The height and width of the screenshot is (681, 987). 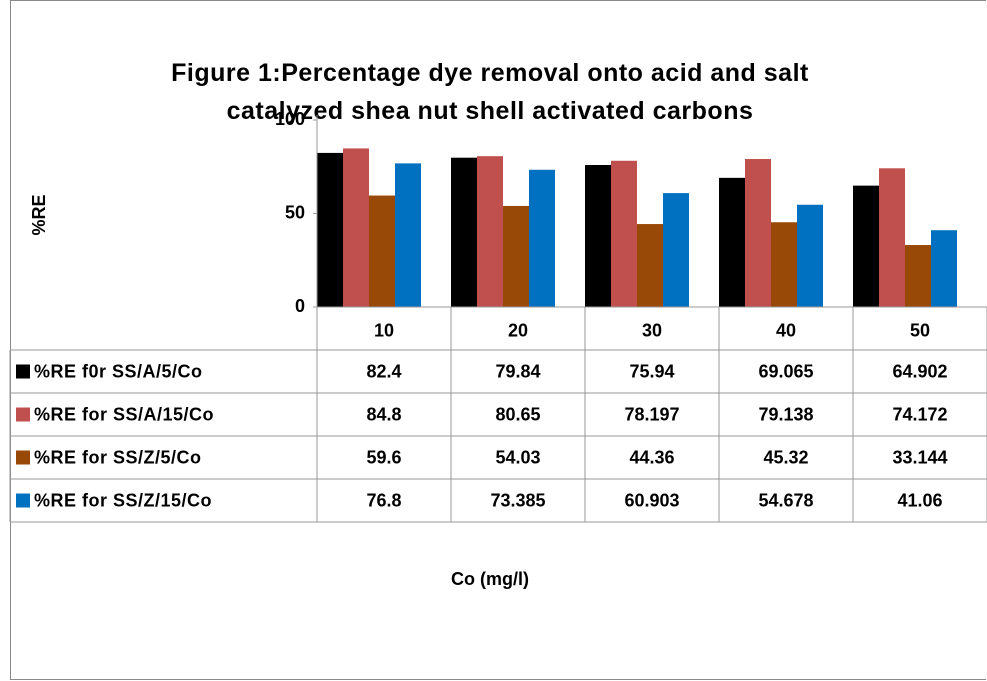 What do you see at coordinates (920, 330) in the screenshot?
I see `x-tick-label: 50` at bounding box center [920, 330].